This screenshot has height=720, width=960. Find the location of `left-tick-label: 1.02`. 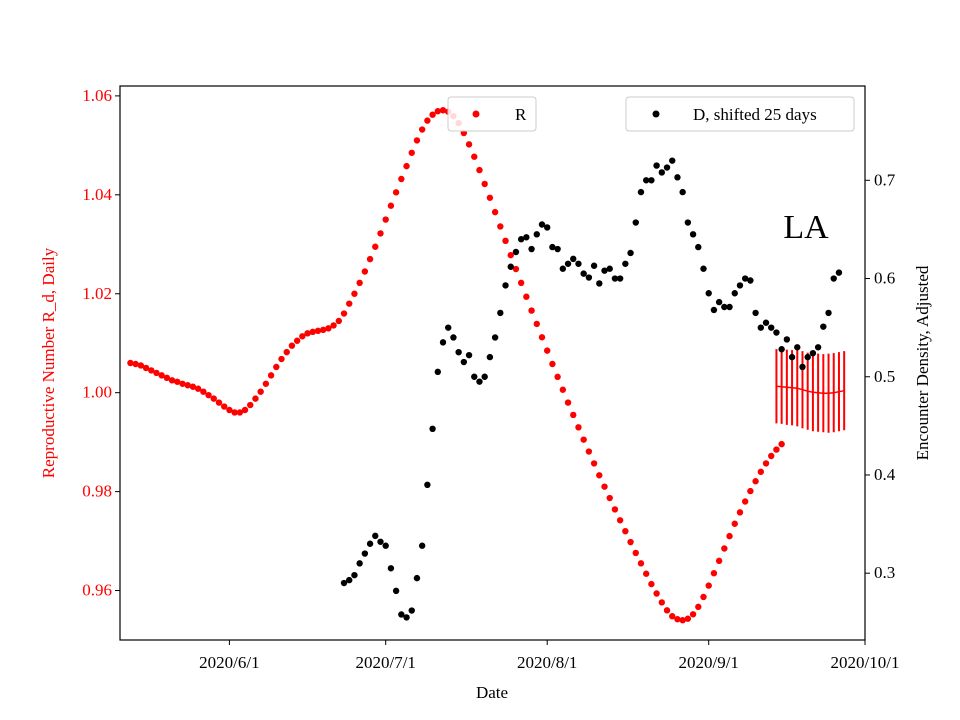

left-tick-label: 1.02 is located at coordinates (97, 293).